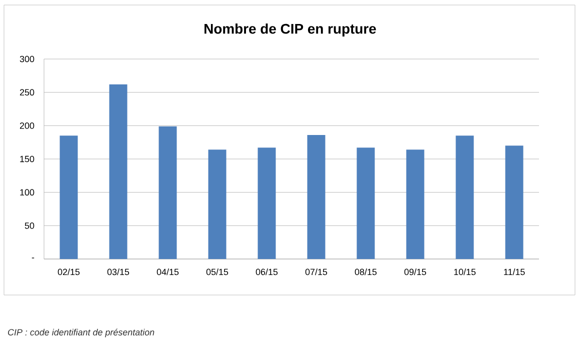  I want to click on x-tick-label: 09/15, so click(415, 272).